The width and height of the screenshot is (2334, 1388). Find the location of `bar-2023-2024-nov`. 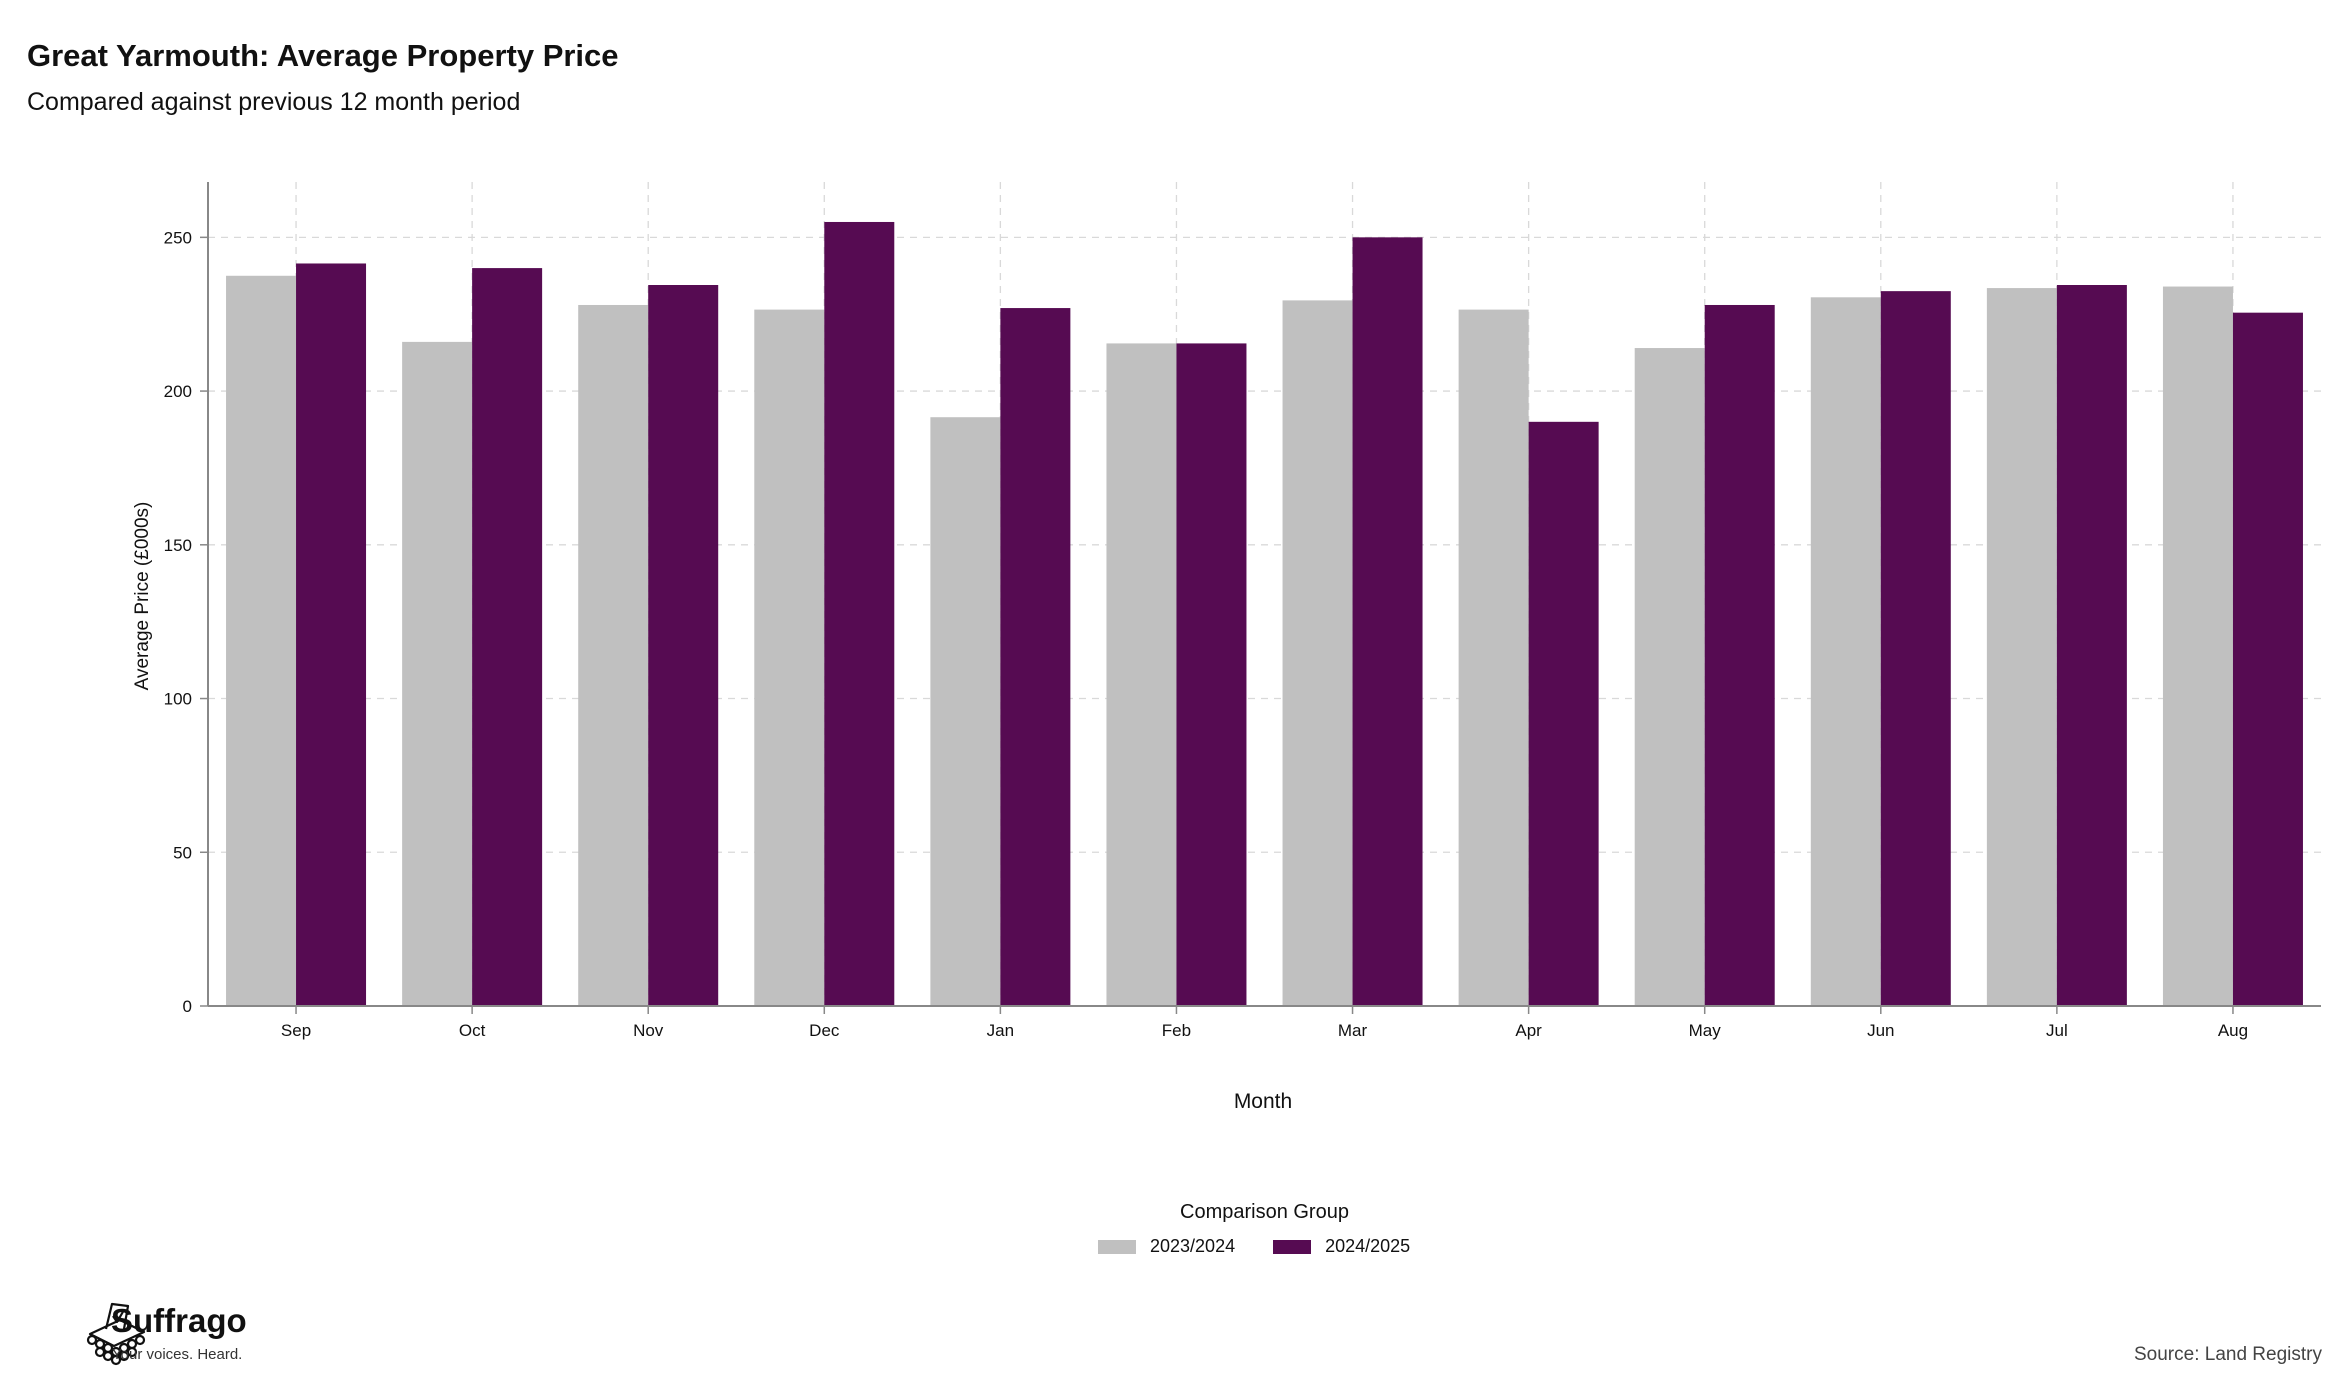

bar-2023-2024-nov is located at coordinates (613, 655).